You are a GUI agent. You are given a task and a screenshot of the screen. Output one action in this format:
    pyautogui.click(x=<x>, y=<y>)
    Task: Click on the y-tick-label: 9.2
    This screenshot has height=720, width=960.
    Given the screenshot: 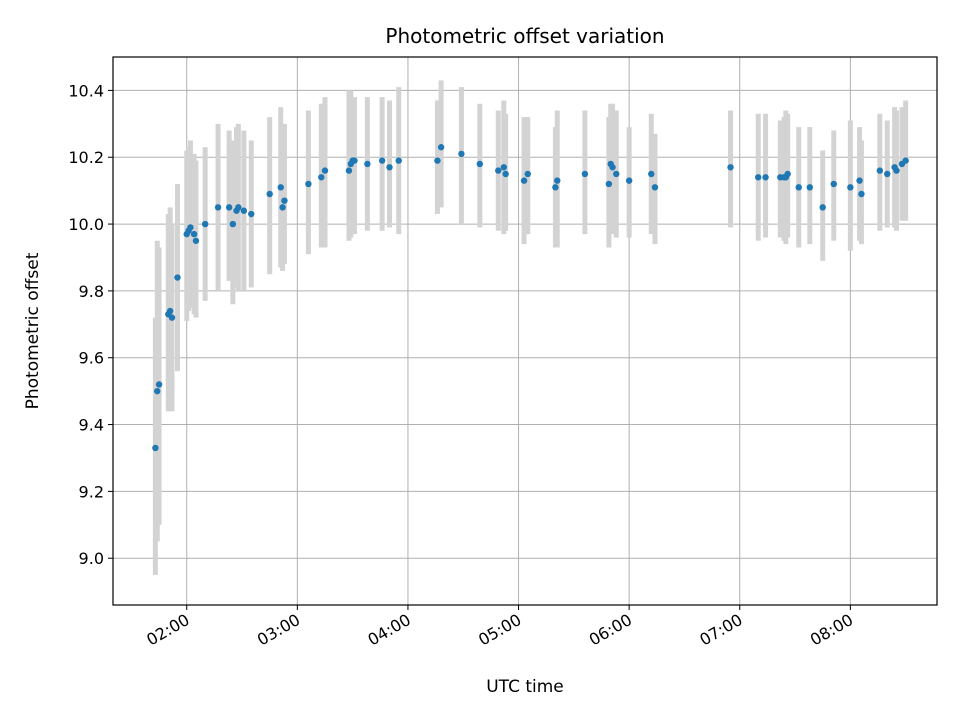 What is the action you would take?
    pyautogui.click(x=91, y=491)
    